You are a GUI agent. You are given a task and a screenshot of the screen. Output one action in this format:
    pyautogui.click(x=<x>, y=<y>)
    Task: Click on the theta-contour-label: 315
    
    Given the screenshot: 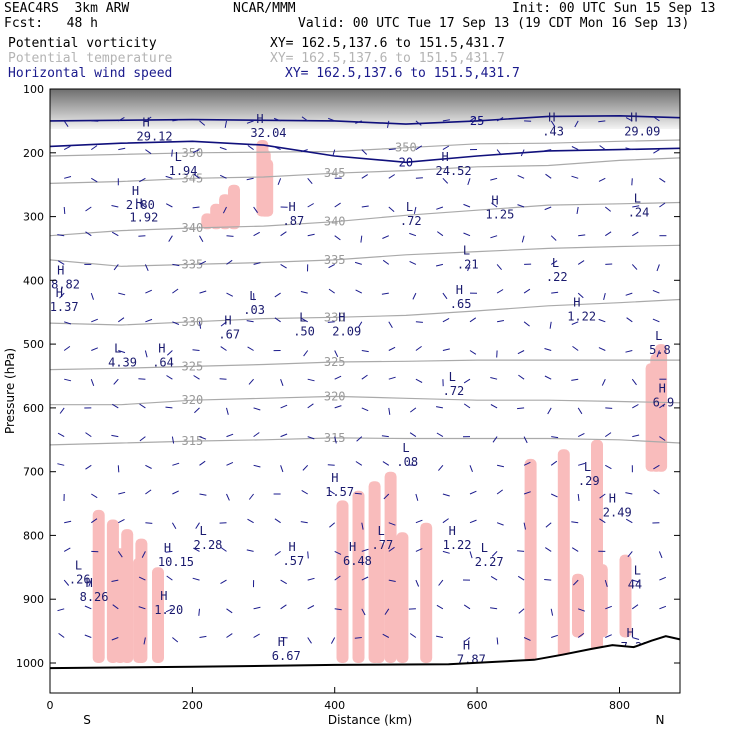 What is the action you would take?
    pyautogui.click(x=193, y=441)
    